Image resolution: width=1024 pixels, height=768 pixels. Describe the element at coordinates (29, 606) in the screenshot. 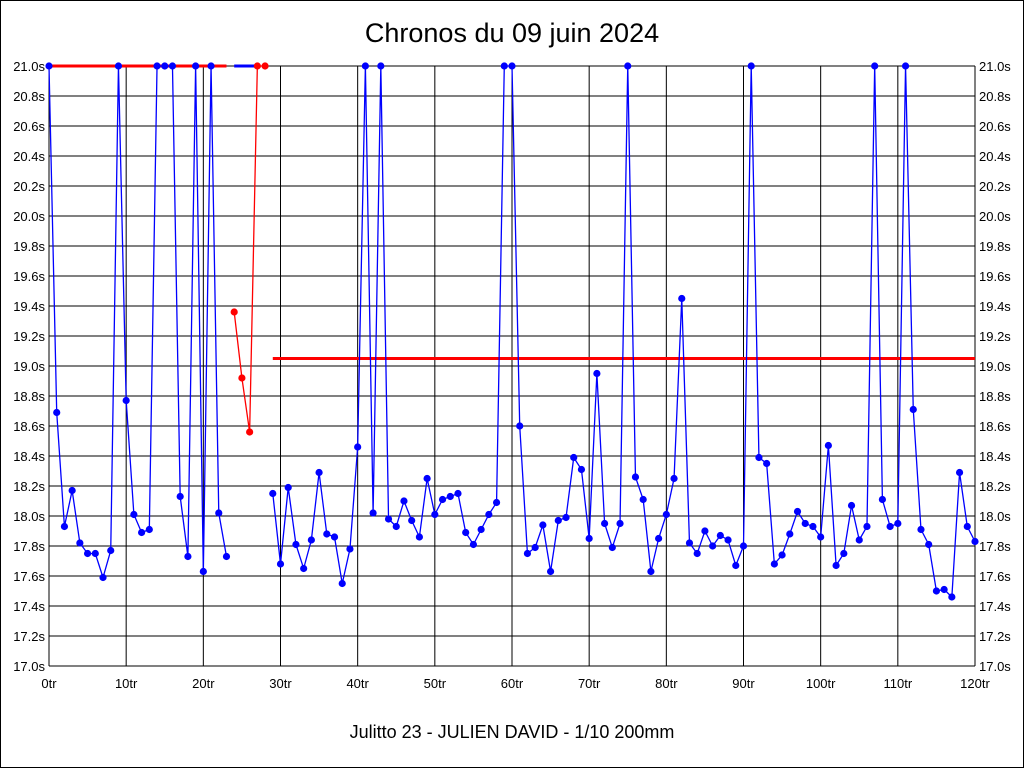

I see `y-tick-label-left: 17.4s` at that location.